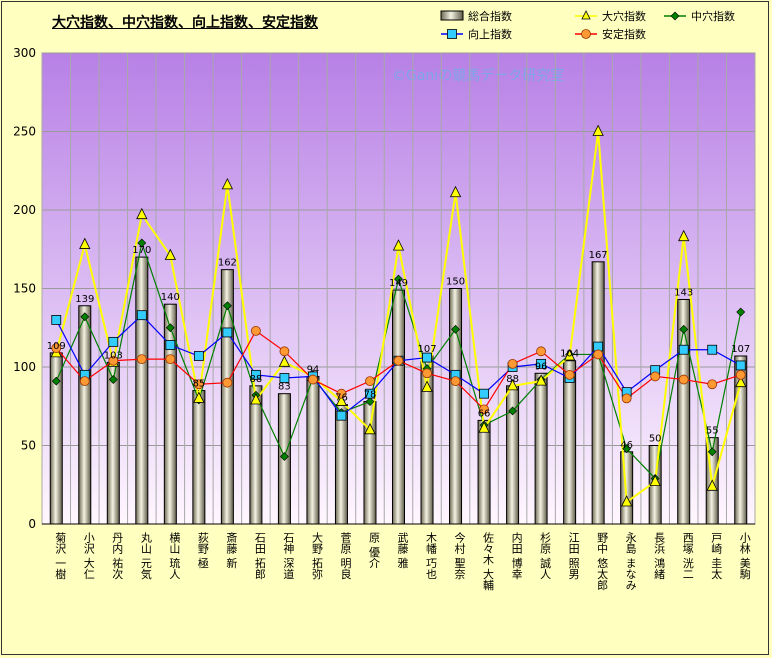  Describe the element at coordinates (117, 556) in the screenshot. I see `x-category-label: 丹内 祐次` at that location.